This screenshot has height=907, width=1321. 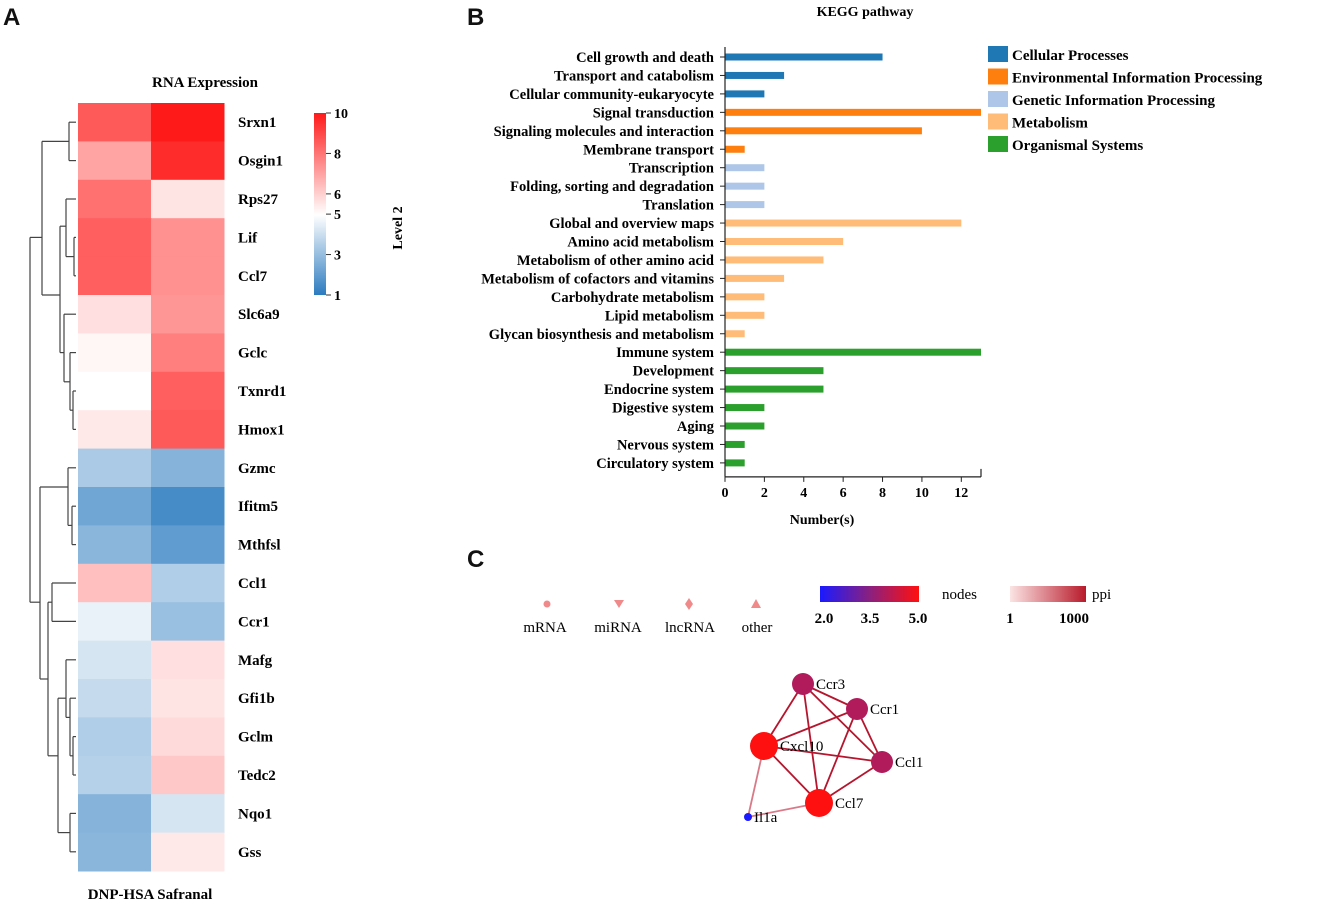 What do you see at coordinates (833, 749) in the screenshot?
I see `network-nodes: Ccr3 Ccr1 Cxcl10 Ccl1 Ccl7 Il1a` at bounding box center [833, 749].